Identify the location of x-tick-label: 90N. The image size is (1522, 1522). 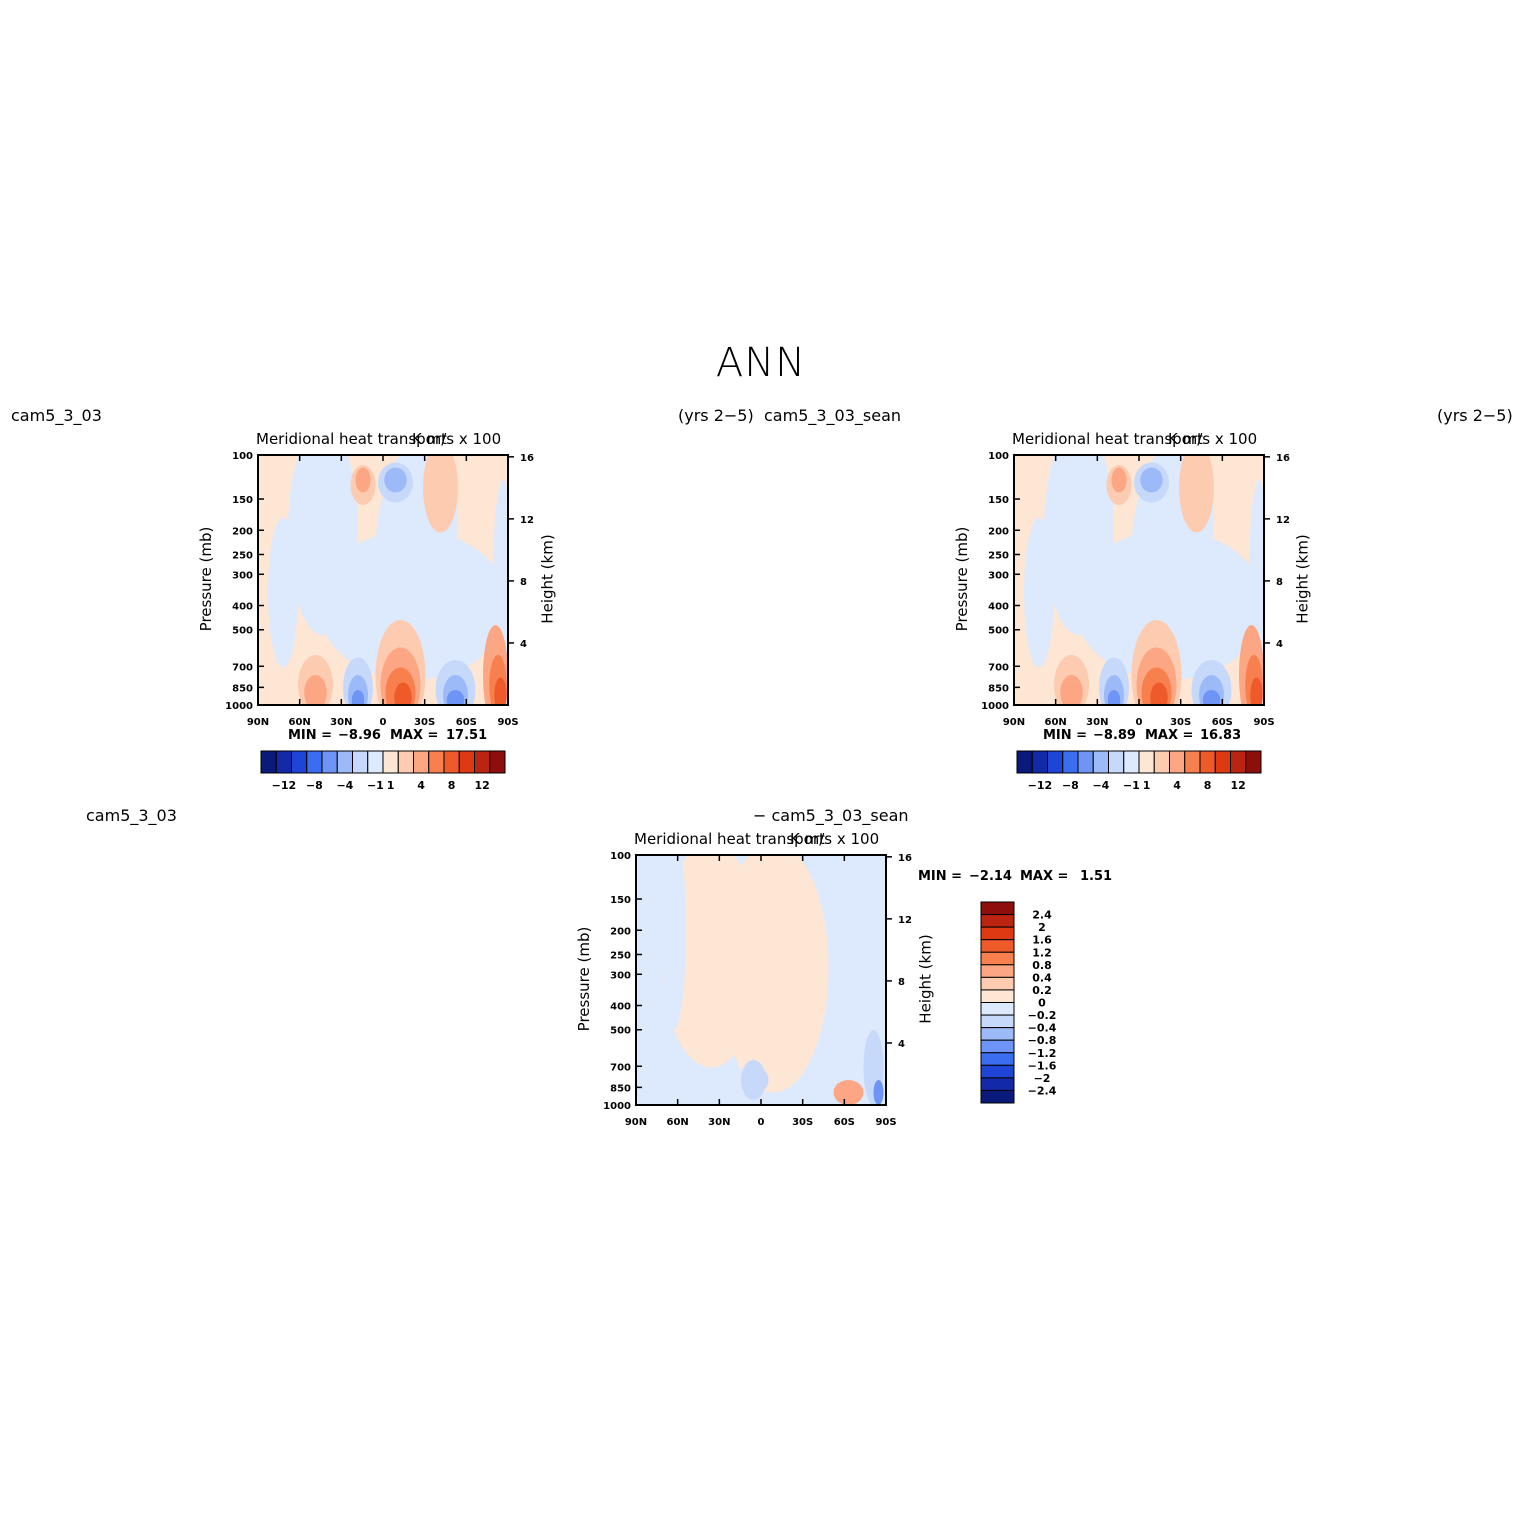
(258, 722).